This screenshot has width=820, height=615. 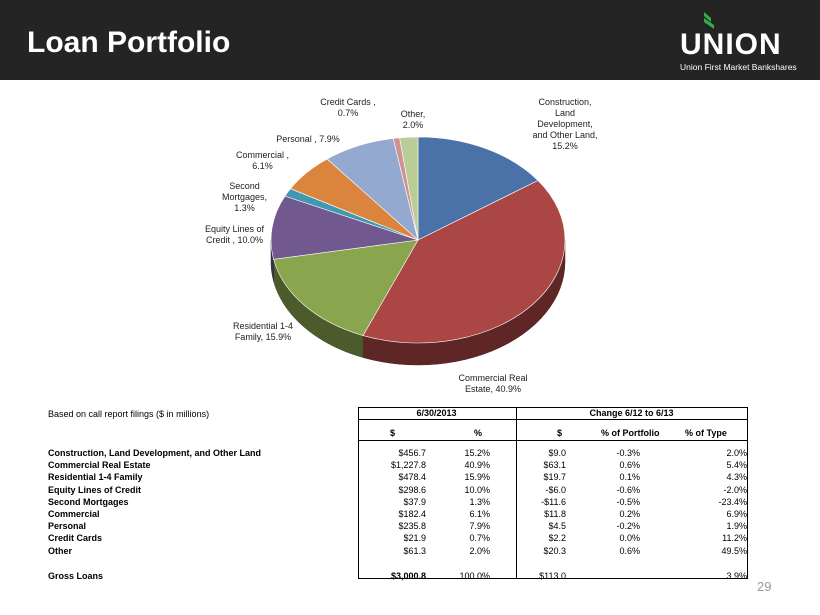 I want to click on logo-subtitle: Union First Market Bankshares, so click(x=738, y=67).